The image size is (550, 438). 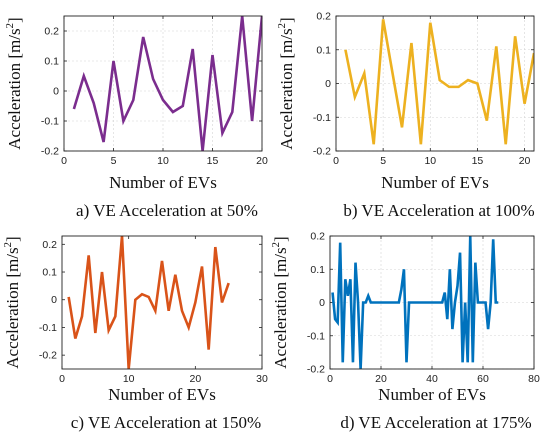 What do you see at coordinates (262, 379) in the screenshot?
I see `x-tick-label: 30` at bounding box center [262, 379].